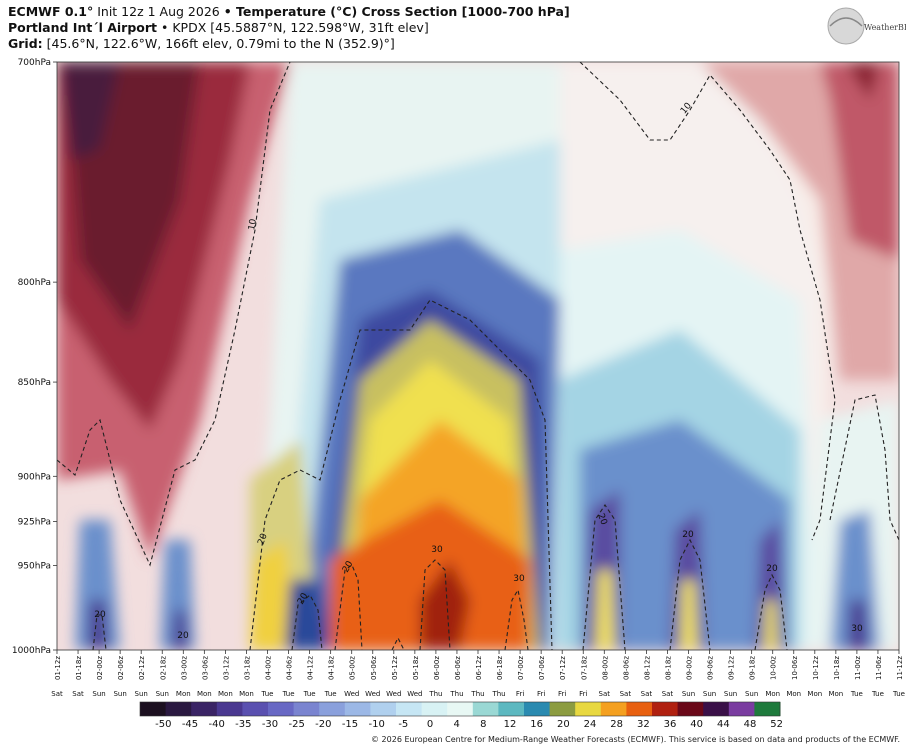 Image resolution: width=914 pixels, height=750 pixels. Describe the element at coordinates (34, 477) in the screenshot. I see `y-tick-label: 900hPa` at that location.